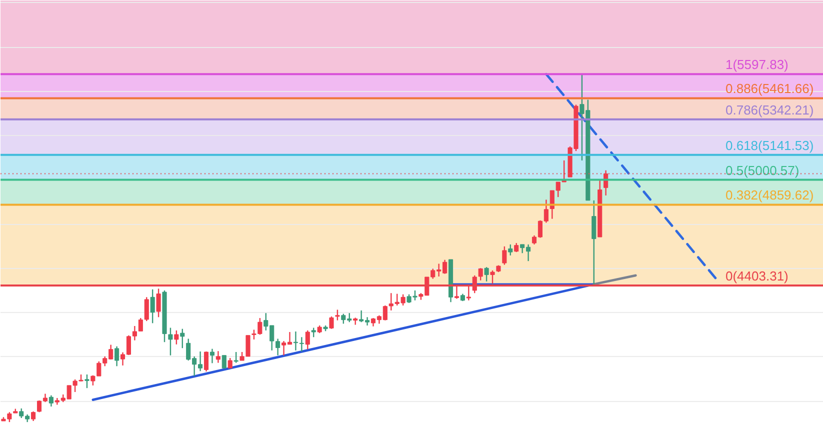 The height and width of the screenshot is (432, 823). I want to click on ref-line-label: 0.886(5461.66), so click(770, 88).